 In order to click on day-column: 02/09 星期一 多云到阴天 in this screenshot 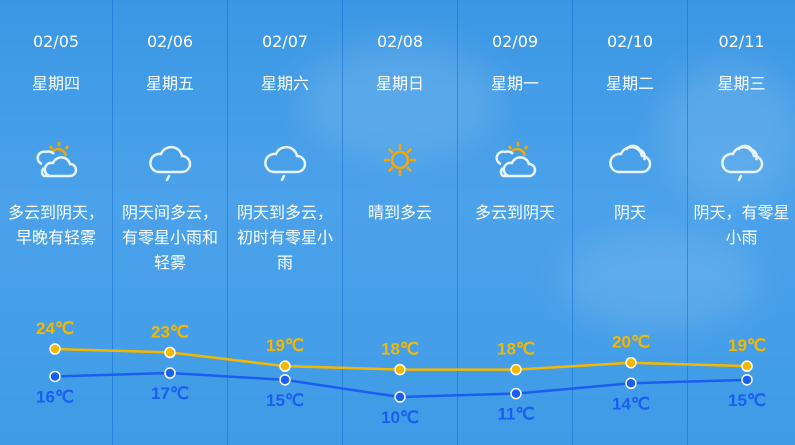, I will do `click(515, 222)`.